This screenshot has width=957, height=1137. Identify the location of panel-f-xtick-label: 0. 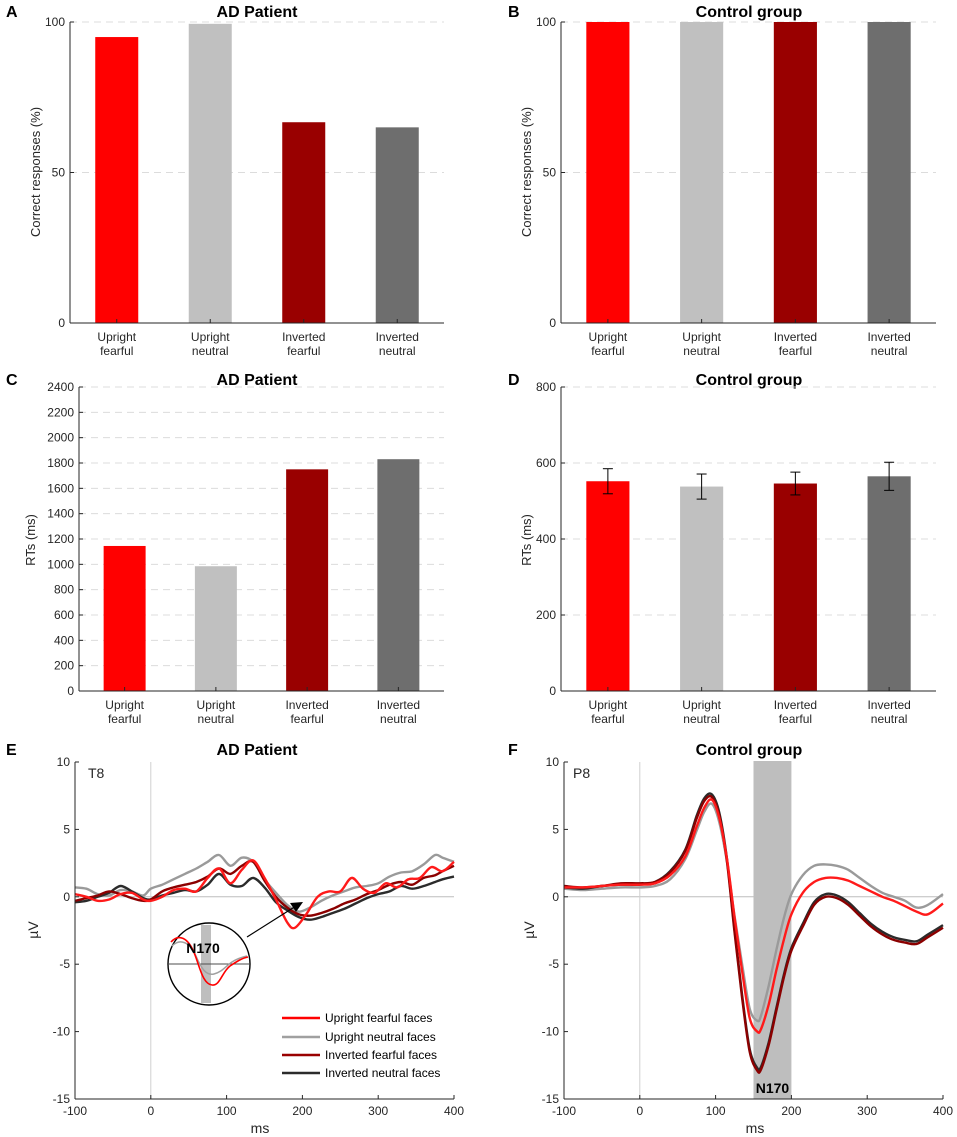
(639, 1111).